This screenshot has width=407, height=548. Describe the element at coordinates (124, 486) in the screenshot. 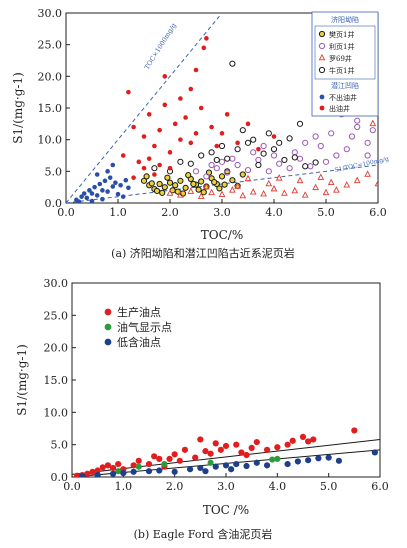

I see `chart-b-xtick-label: 1.0` at that location.